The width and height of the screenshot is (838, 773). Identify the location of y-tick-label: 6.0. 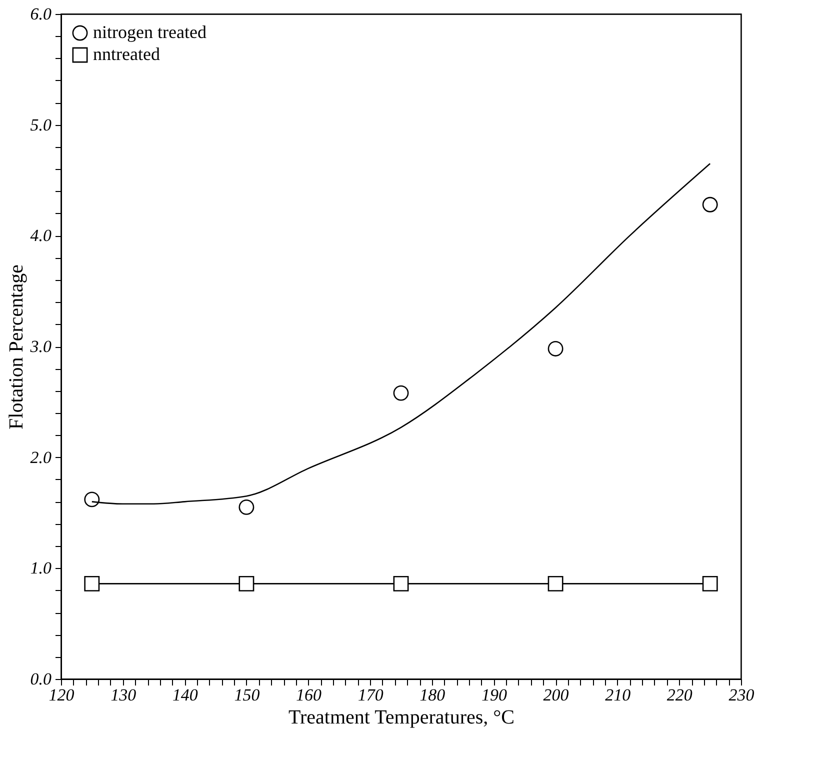
(41, 14).